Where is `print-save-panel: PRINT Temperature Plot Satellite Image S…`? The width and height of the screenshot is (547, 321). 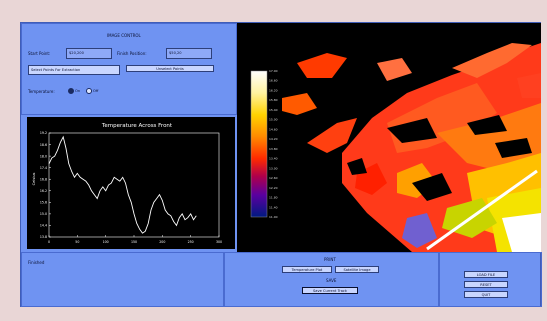 print-save-panel: PRINT Temperature Plot Satellite Image S… is located at coordinates (331, 279).